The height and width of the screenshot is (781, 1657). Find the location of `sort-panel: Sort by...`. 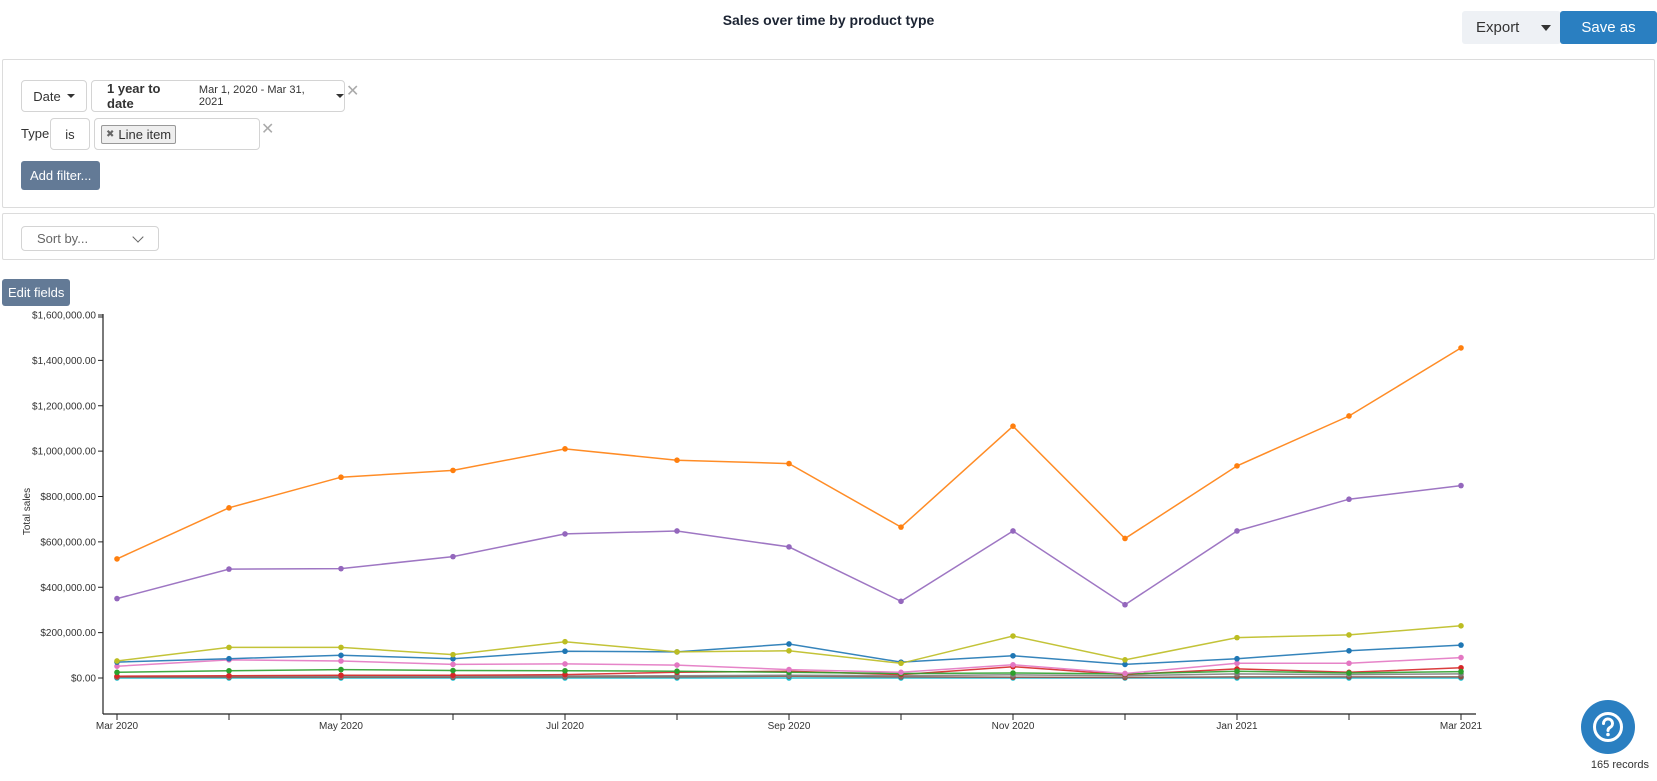

sort-panel: Sort by... is located at coordinates (828, 236).